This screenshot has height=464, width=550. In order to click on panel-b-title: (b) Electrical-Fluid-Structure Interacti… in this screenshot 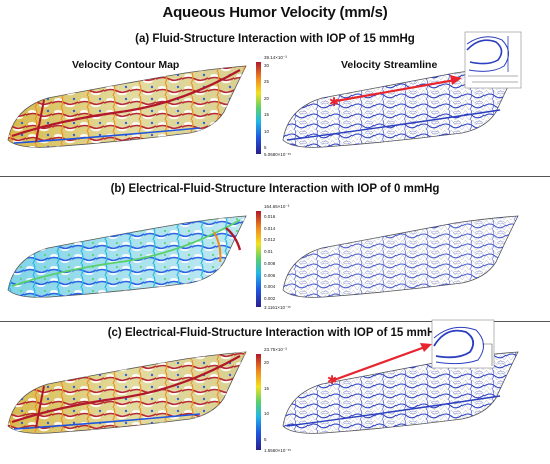, I will do `click(275, 189)`.